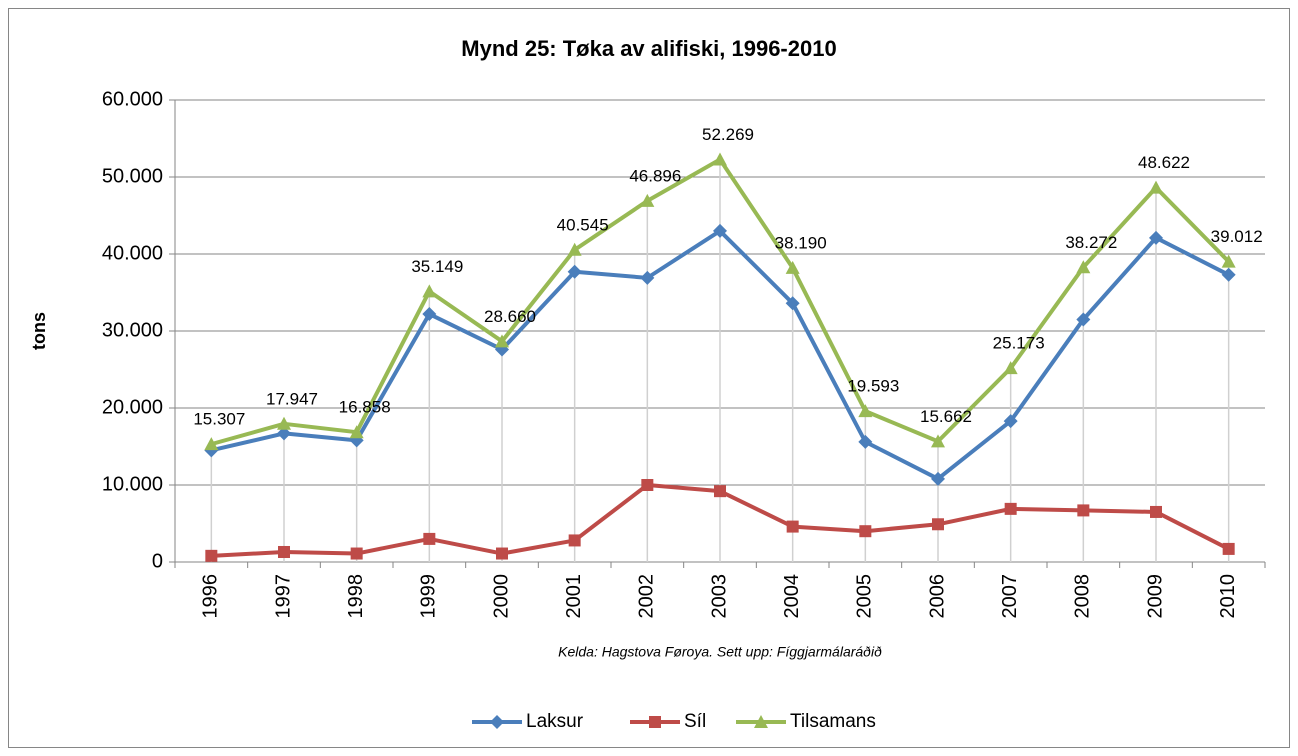 This screenshot has width=1298, height=756. What do you see at coordinates (356, 596) in the screenshot?
I see `x-tick-label: 1998` at bounding box center [356, 596].